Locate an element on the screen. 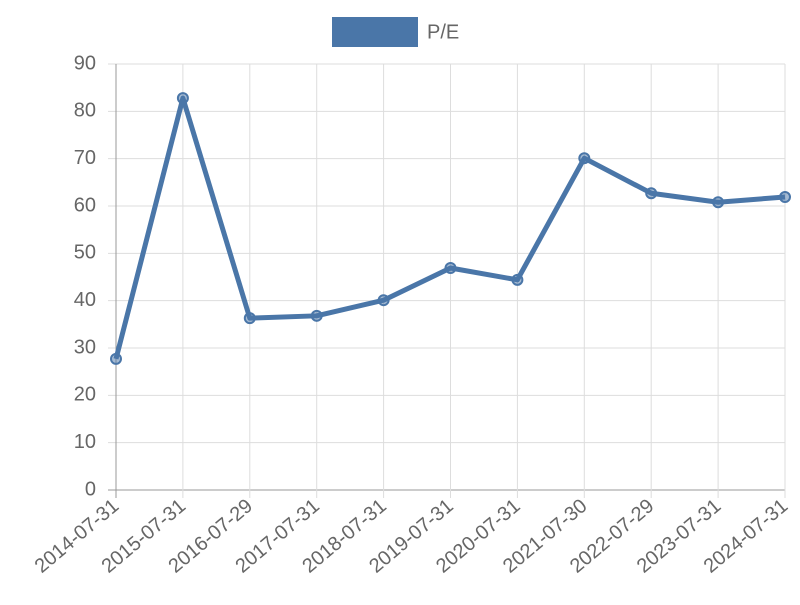 The image size is (800, 605). y-tick-label: 0 is located at coordinates (90, 489).